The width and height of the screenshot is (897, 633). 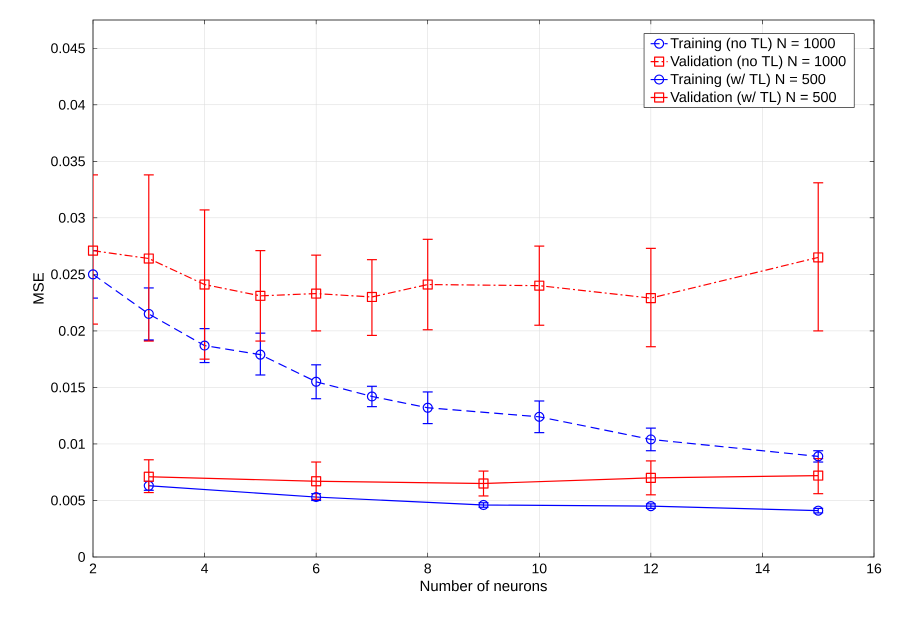 I want to click on legend-label: Training (w/ TL) N = 500, so click(x=748, y=81).